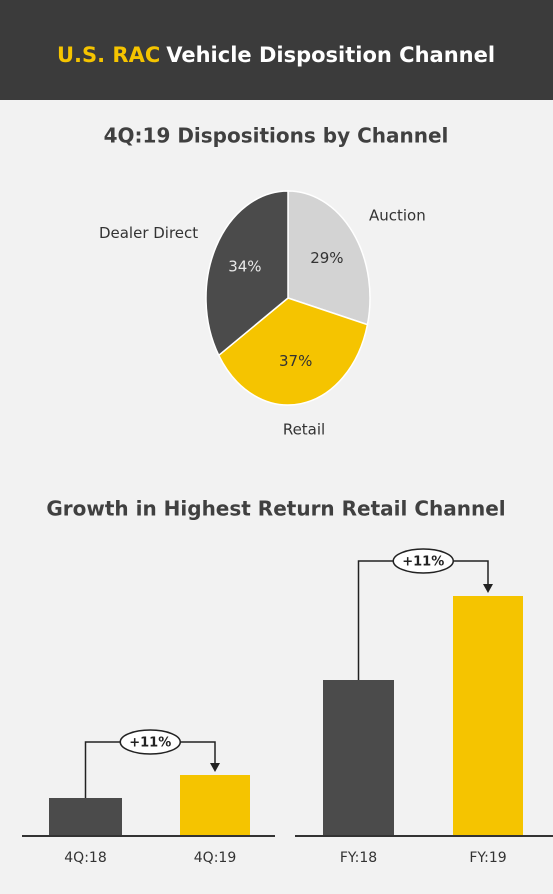 The width and height of the screenshot is (553, 894). I want to click on slice-category-label: Dealer Direct, so click(148, 233).